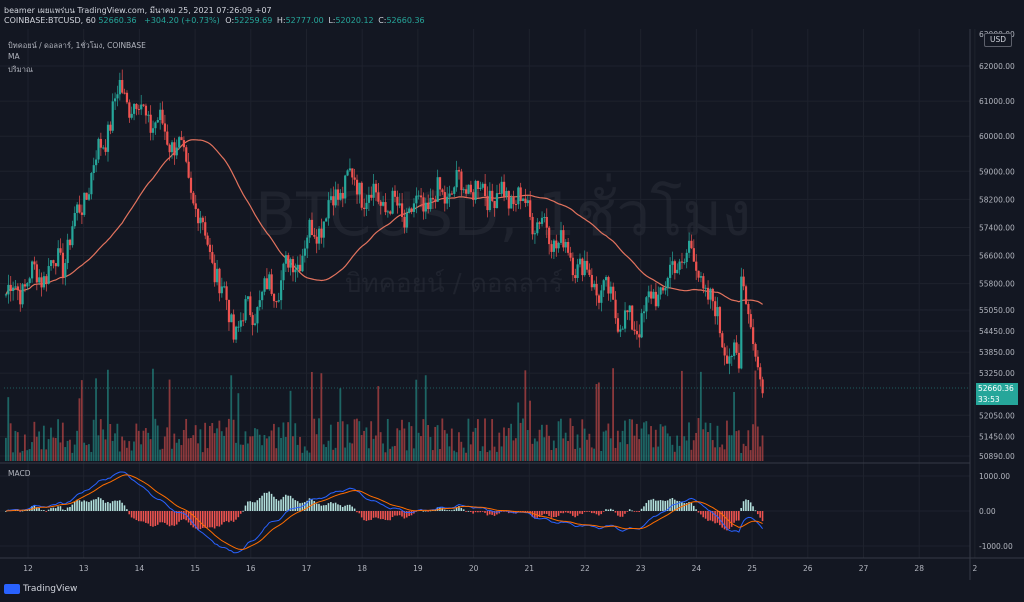  Describe the element at coordinates (997, 456) in the screenshot. I see `price-tick-label: 50890.00` at that location.